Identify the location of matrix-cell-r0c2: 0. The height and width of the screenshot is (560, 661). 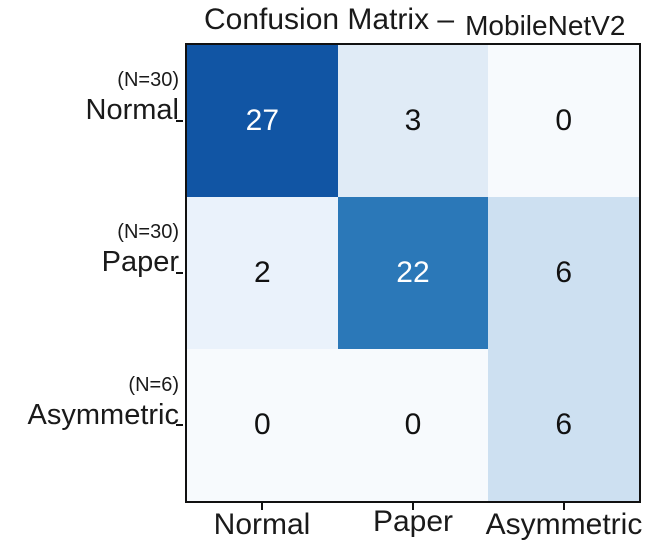
(563, 121).